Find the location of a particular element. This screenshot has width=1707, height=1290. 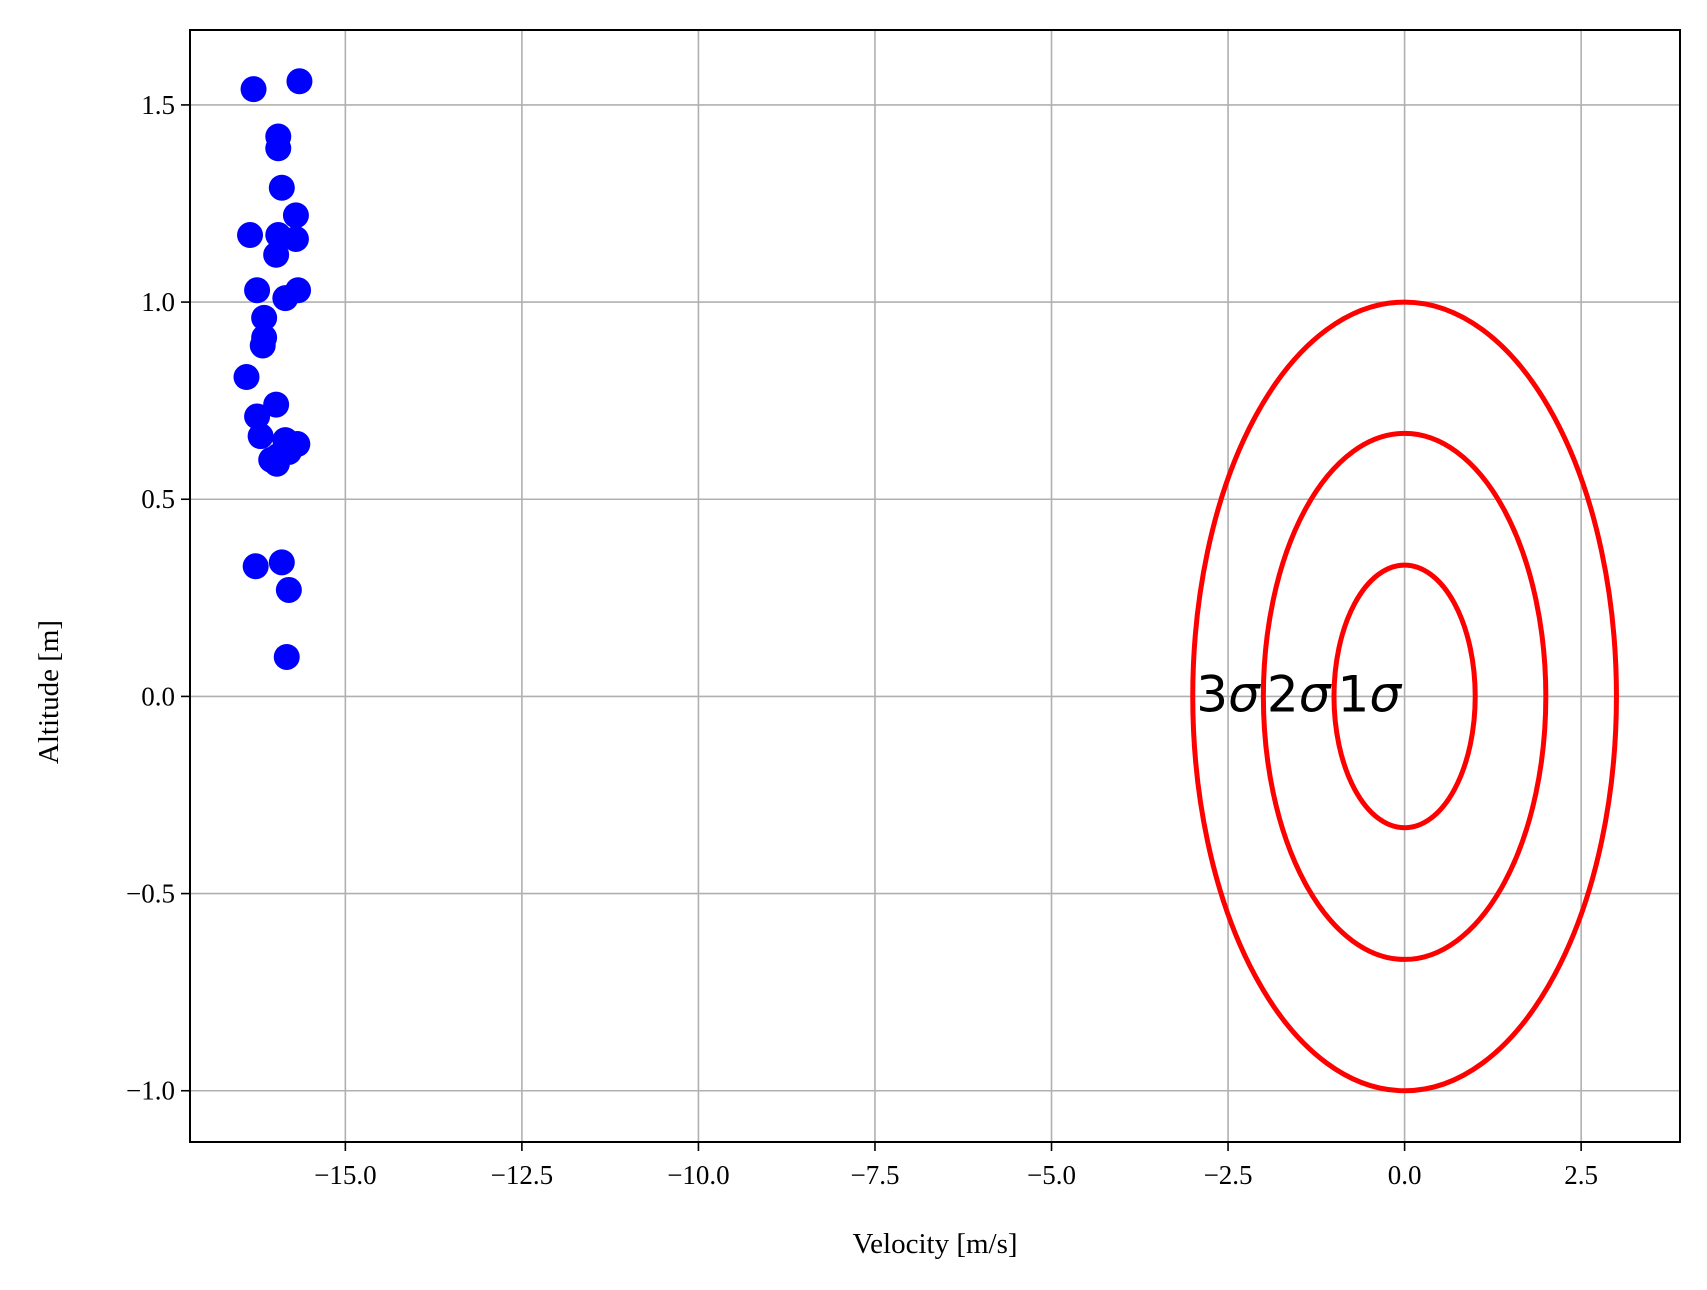

x-tick-label: −12.5 is located at coordinates (522, 1175).